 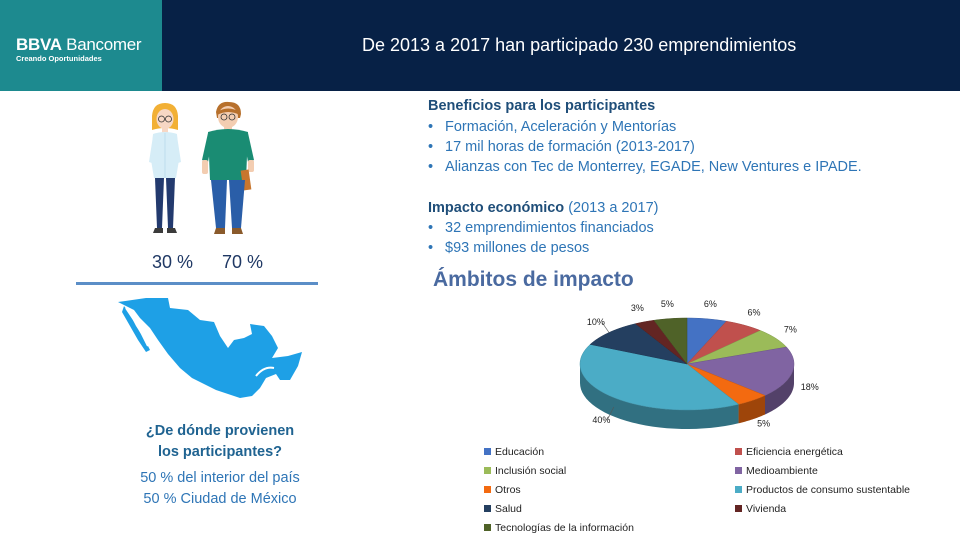 I want to click on logo: BBVA Bancomer Creando Oportunidades, so click(x=81, y=45).